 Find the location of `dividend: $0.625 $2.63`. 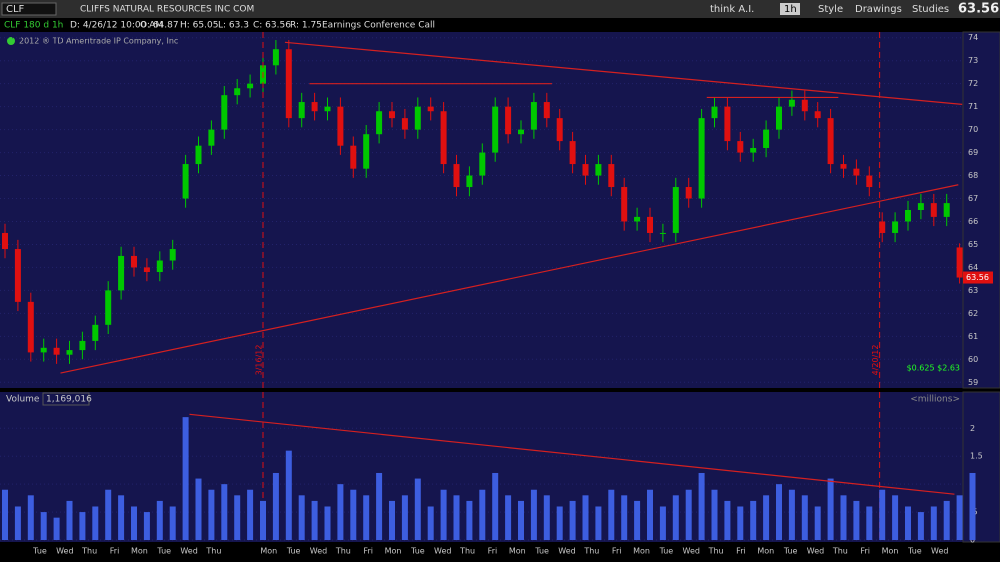

dividend: $0.625 $2.63 is located at coordinates (933, 368).